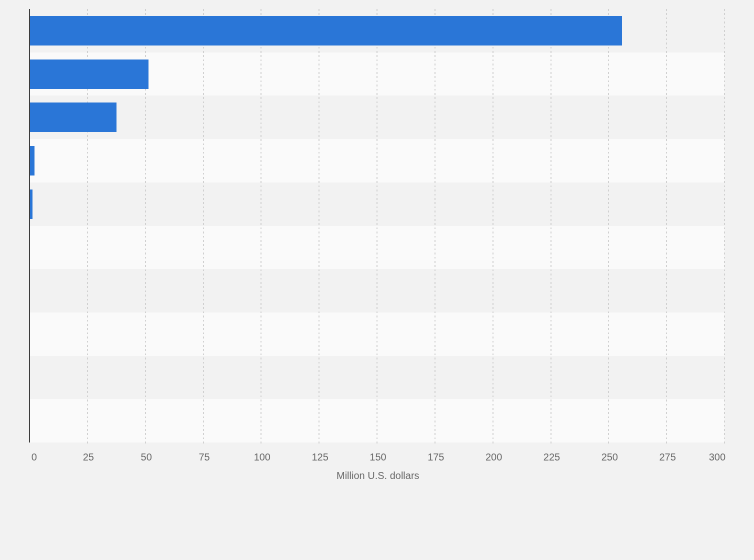  I want to click on svg-text: 0, so click(34, 457).